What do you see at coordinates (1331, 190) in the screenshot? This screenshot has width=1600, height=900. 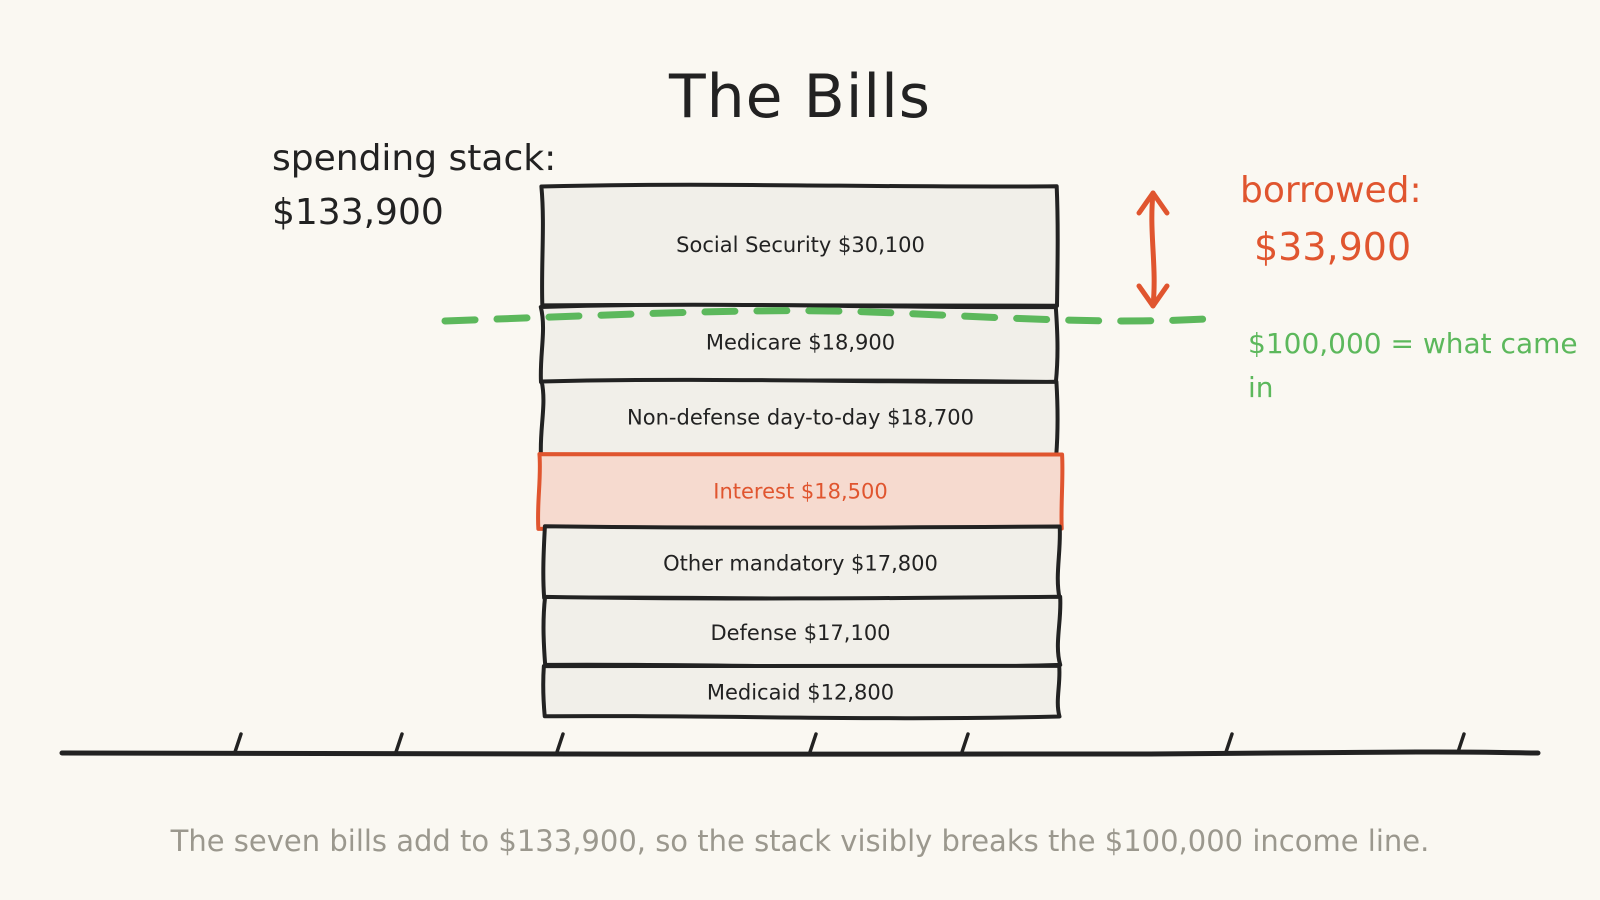 I see `borrowed-label: borrowed:` at bounding box center [1331, 190].